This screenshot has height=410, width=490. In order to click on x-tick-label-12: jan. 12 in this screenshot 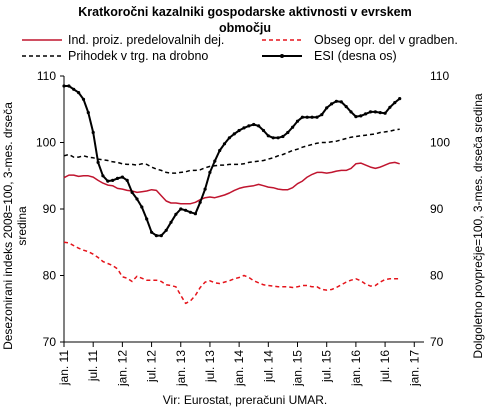, I will do `click(122, 368)`.